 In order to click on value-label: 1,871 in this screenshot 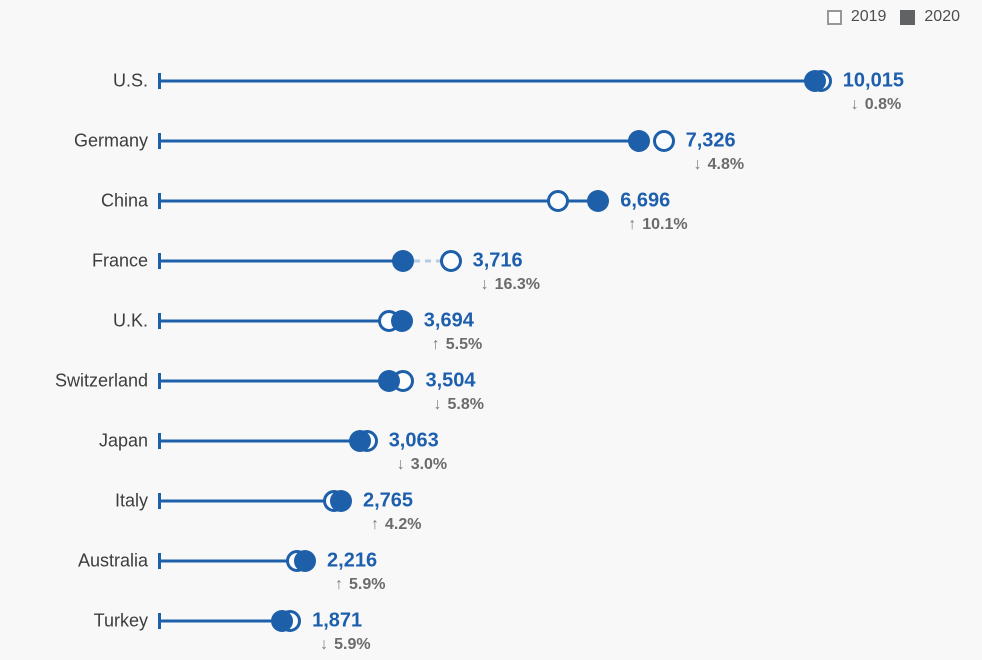, I will do `click(337, 620)`.